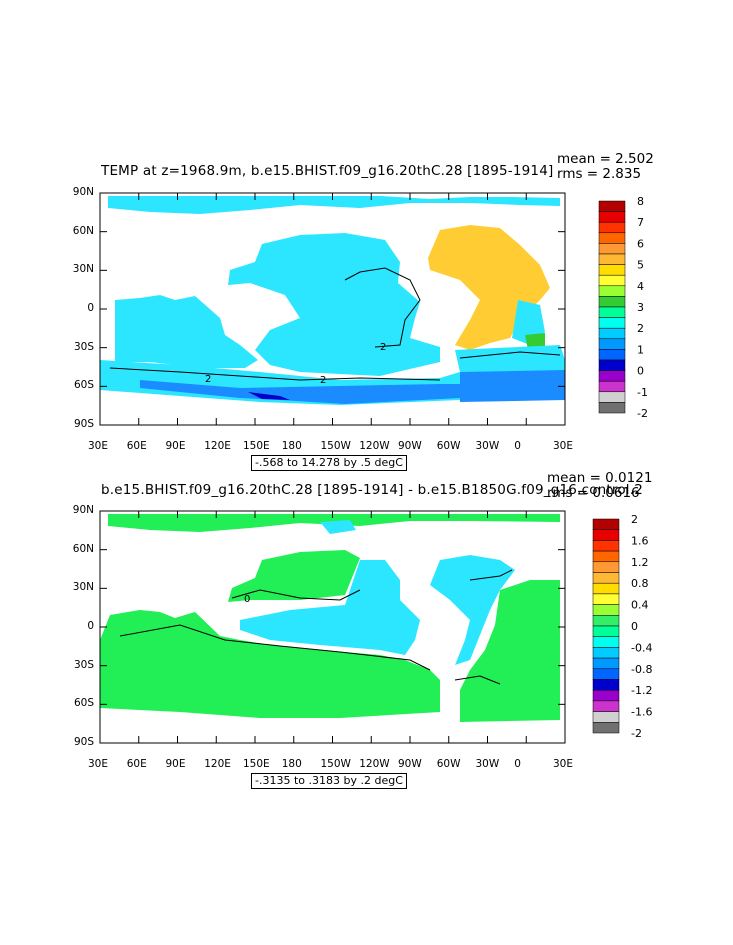 The image size is (733, 945). What do you see at coordinates (269, 396) in the screenshot?
I see `panel1-ross-cold` at bounding box center [269, 396].